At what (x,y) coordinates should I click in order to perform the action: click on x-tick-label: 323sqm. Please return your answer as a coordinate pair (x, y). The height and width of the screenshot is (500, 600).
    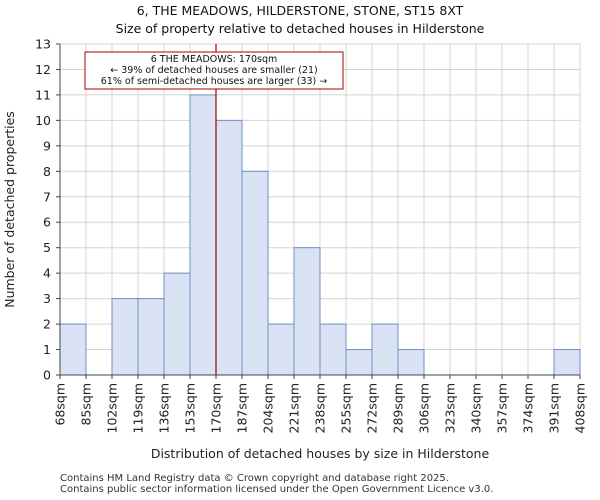
    Looking at the image, I should click on (450, 408).